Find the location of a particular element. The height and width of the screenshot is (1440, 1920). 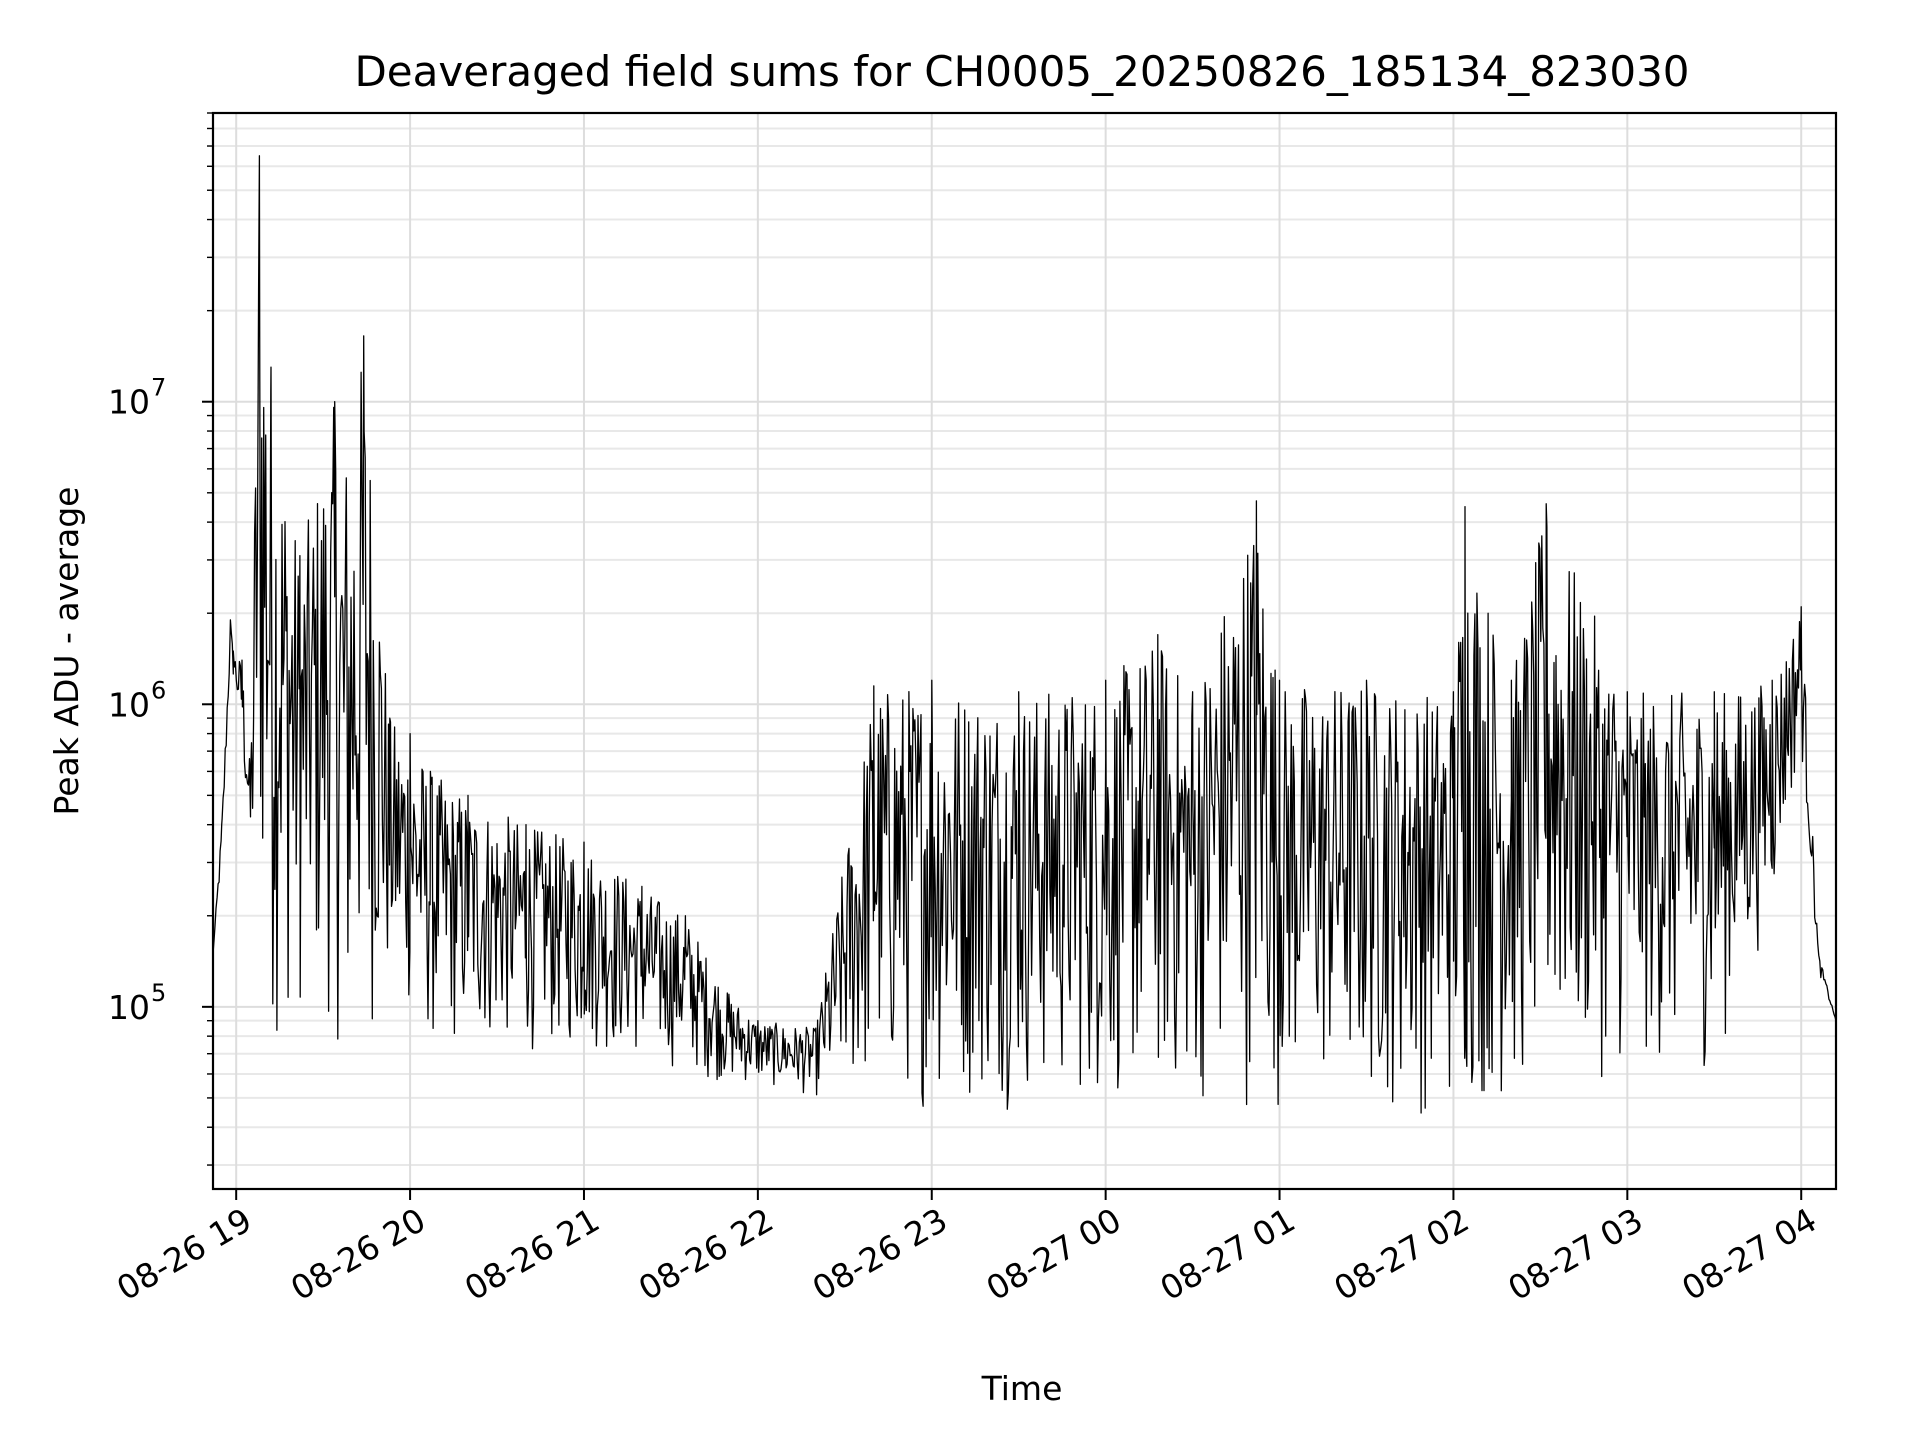

x-tick-label: 08-27 04 is located at coordinates (1749, 1254).